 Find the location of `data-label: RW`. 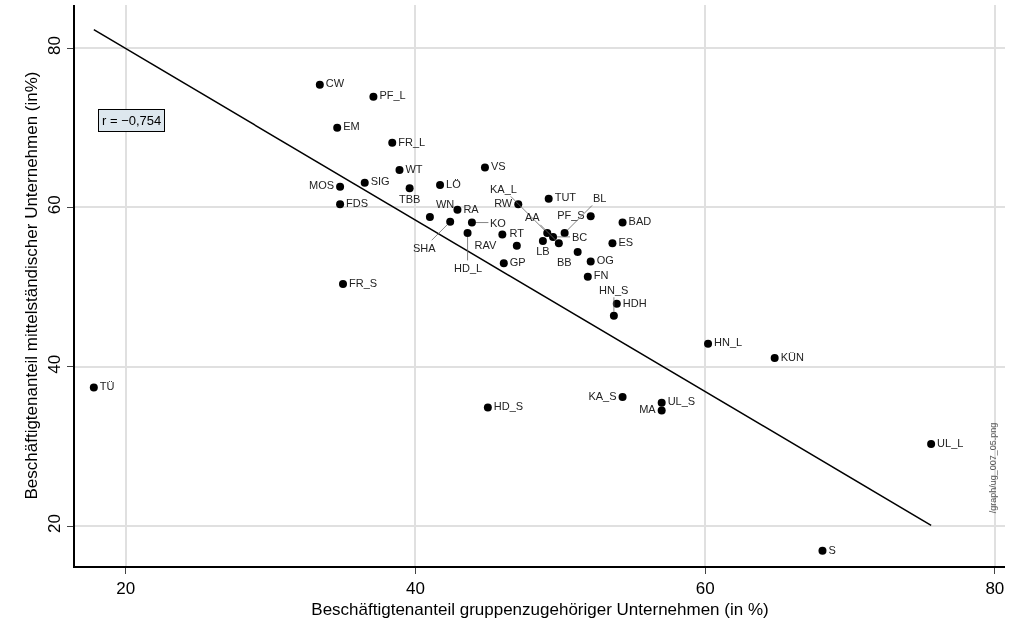

data-label: RW is located at coordinates (503, 202).